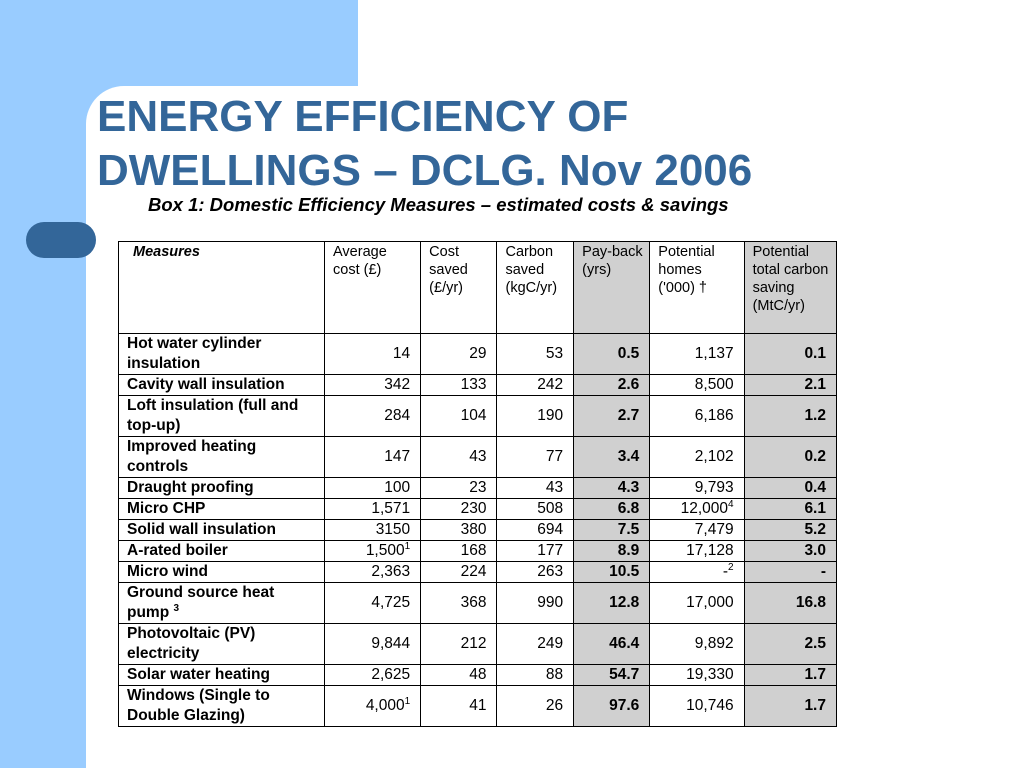  What do you see at coordinates (473, 643) in the screenshot?
I see `cell-cost-saved-value: 212` at bounding box center [473, 643].